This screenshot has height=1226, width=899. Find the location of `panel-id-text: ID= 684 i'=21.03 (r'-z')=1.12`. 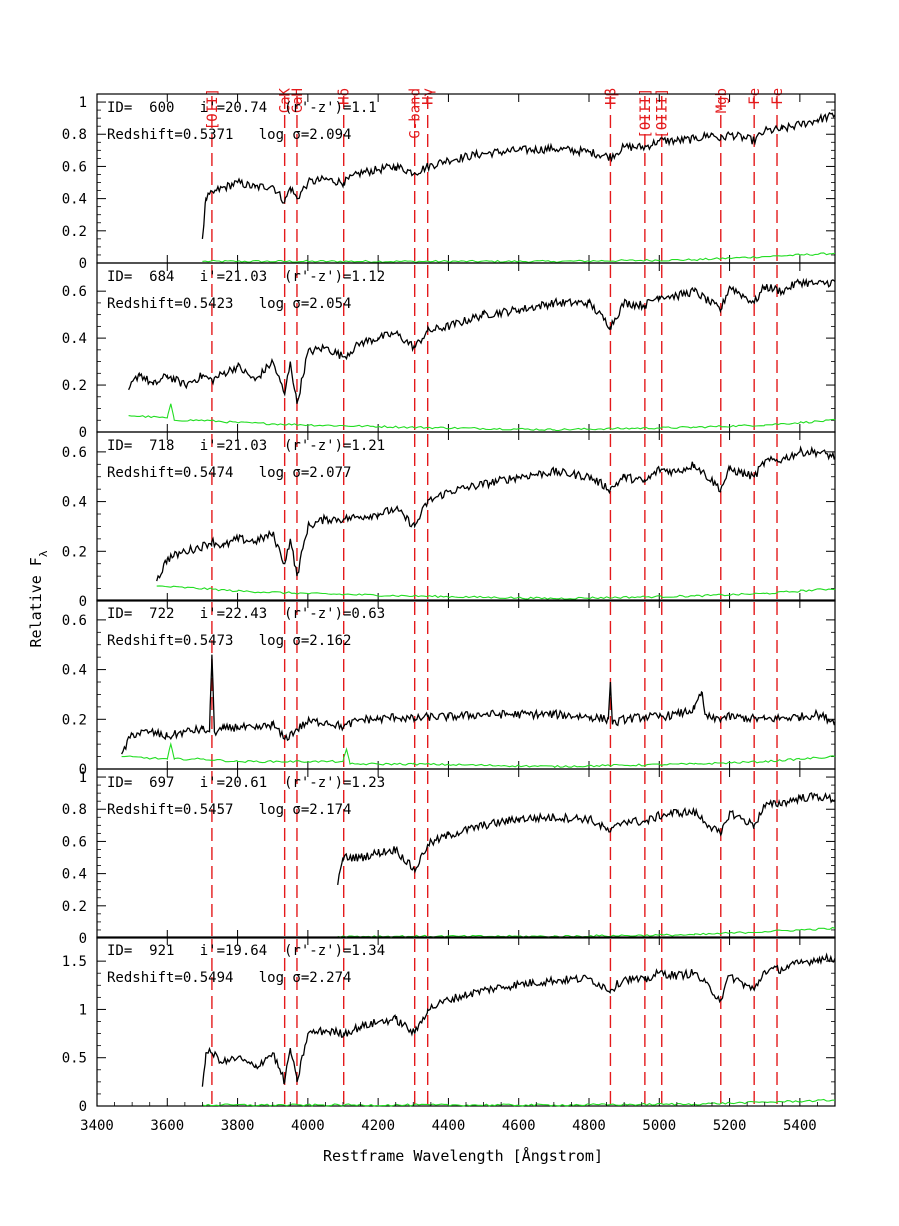

panel-id-text: ID= 684 i'=21.03 (r'-z')=1.12 is located at coordinates (246, 277).